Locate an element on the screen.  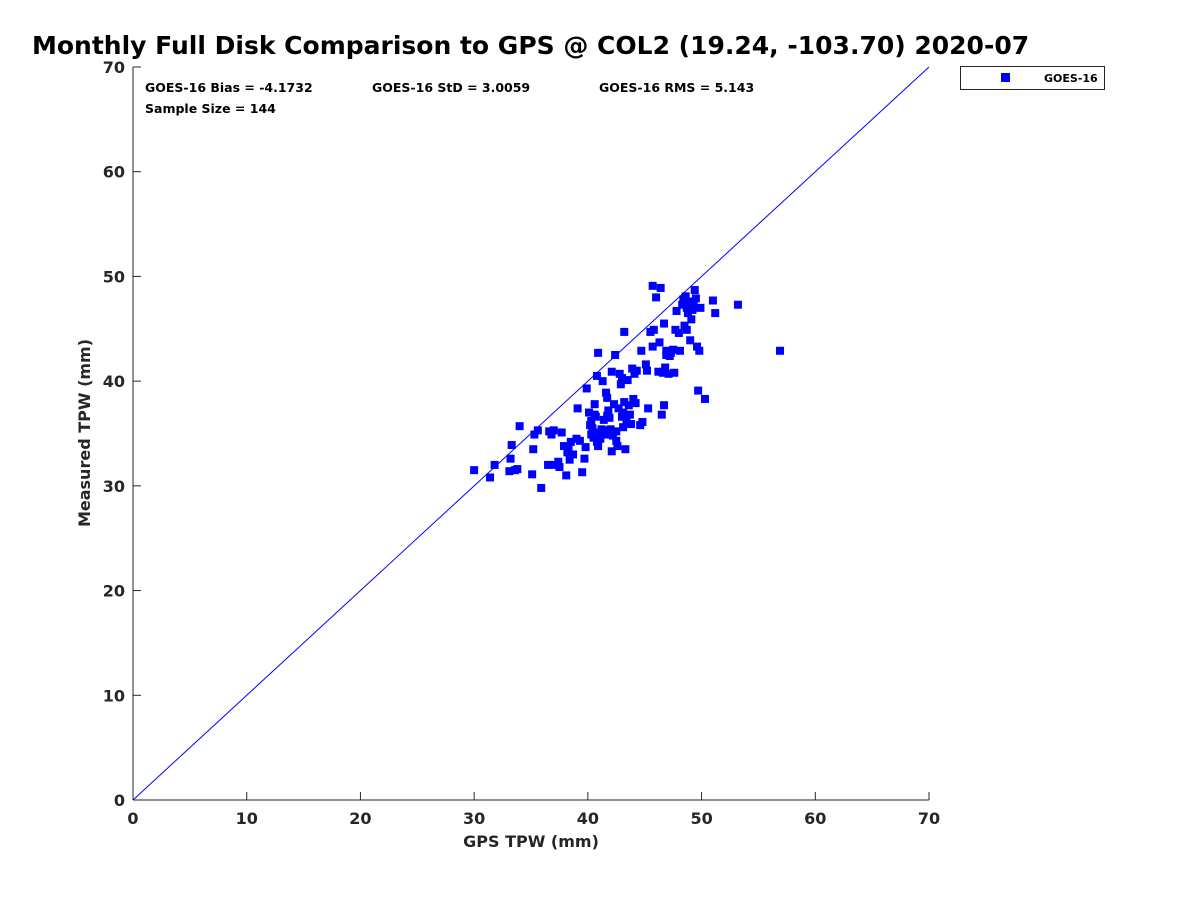
legend-label: GOES-16 is located at coordinates (1071, 78).